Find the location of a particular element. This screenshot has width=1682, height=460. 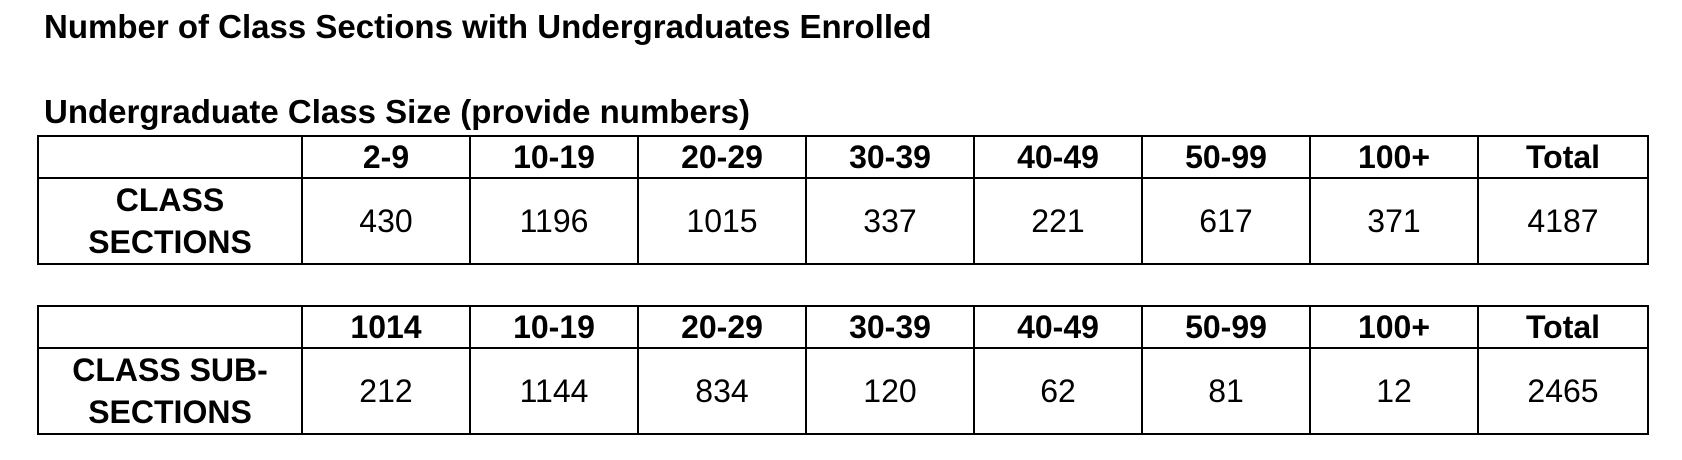

value-cell: 1015 is located at coordinates (722, 221).